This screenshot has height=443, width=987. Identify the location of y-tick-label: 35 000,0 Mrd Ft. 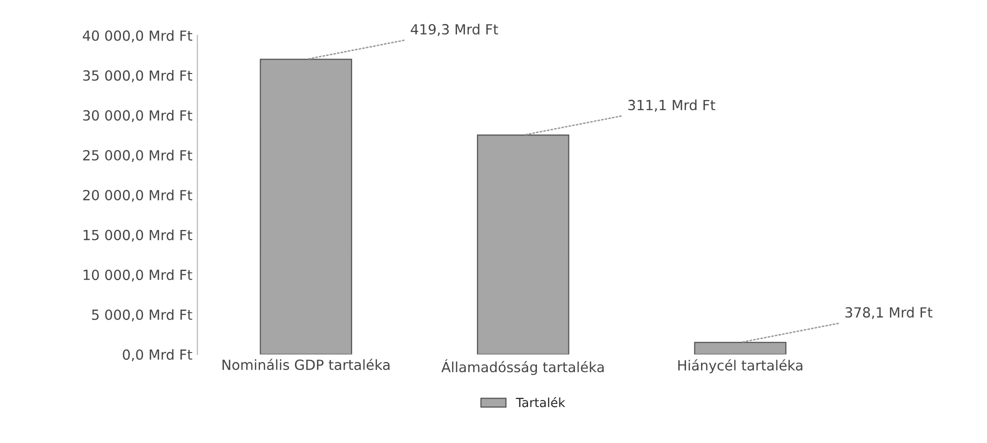
(137, 76).